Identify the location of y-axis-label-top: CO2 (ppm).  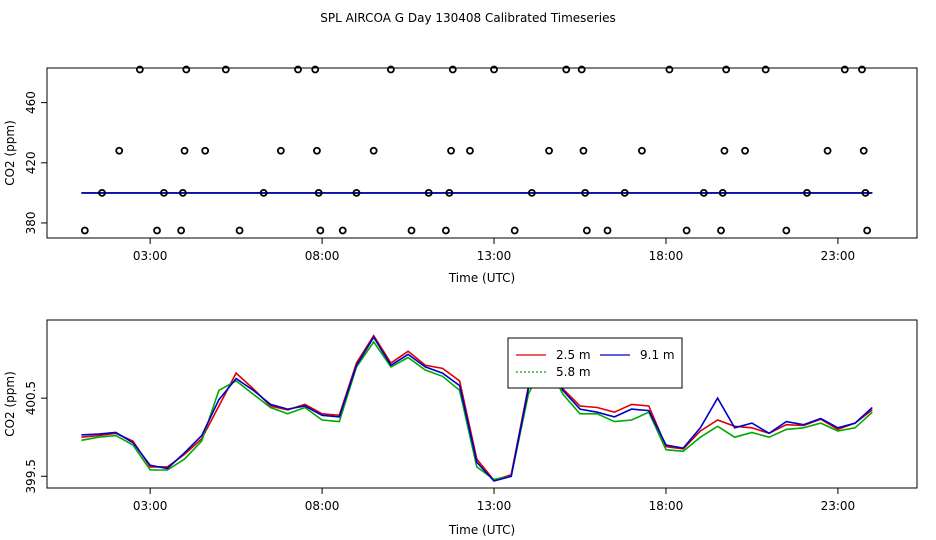
(10, 153).